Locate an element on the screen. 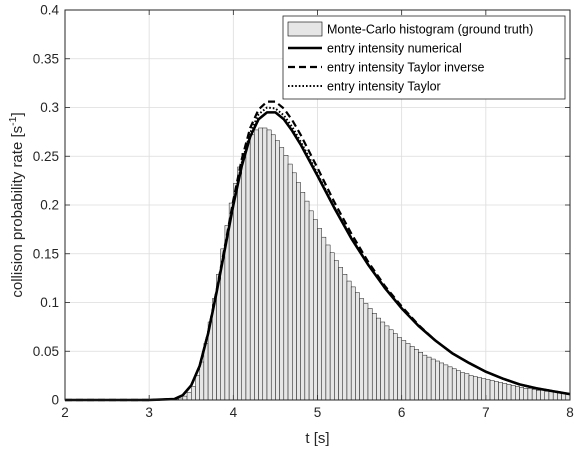  y-axis-label: collision probability rate [s-1] is located at coordinates (16, 204).